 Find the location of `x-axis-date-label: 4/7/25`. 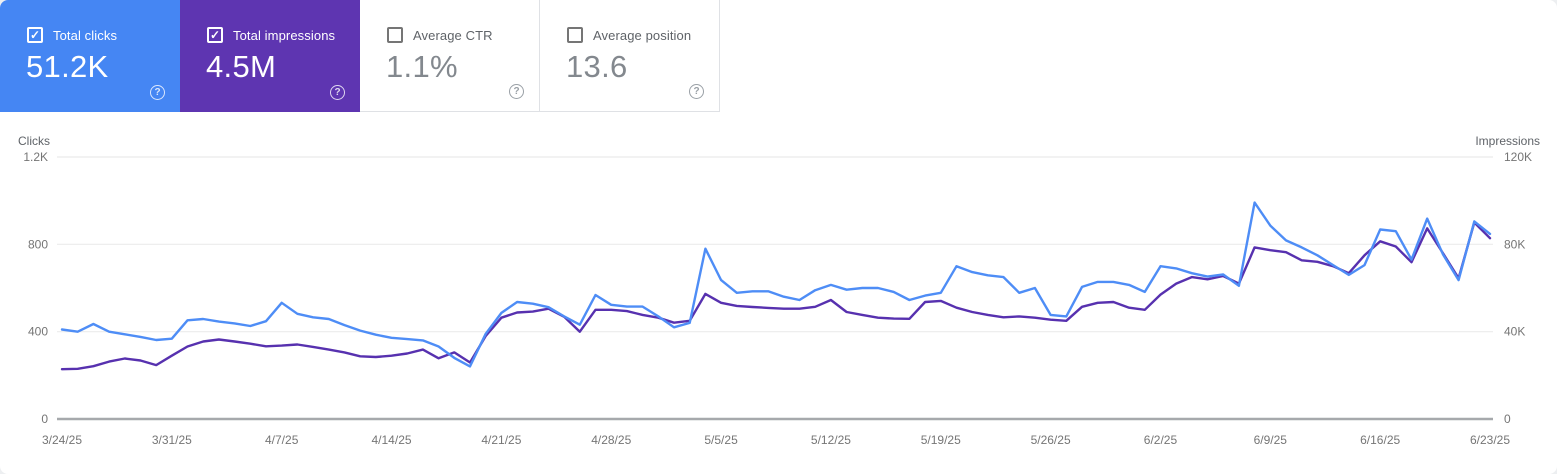

x-axis-date-label: 4/7/25 is located at coordinates (282, 440).